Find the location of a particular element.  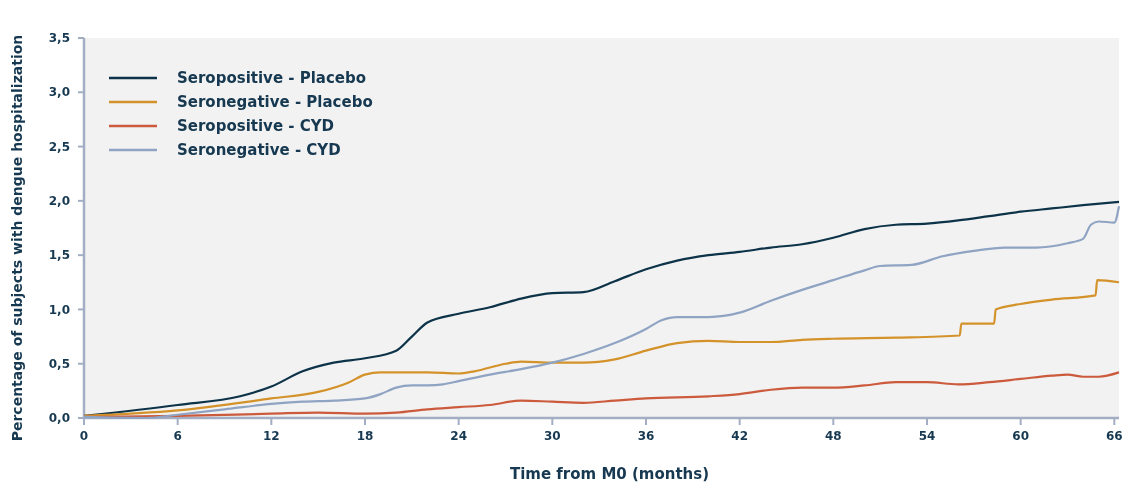

x-tick-label: 48 is located at coordinates (833, 436).